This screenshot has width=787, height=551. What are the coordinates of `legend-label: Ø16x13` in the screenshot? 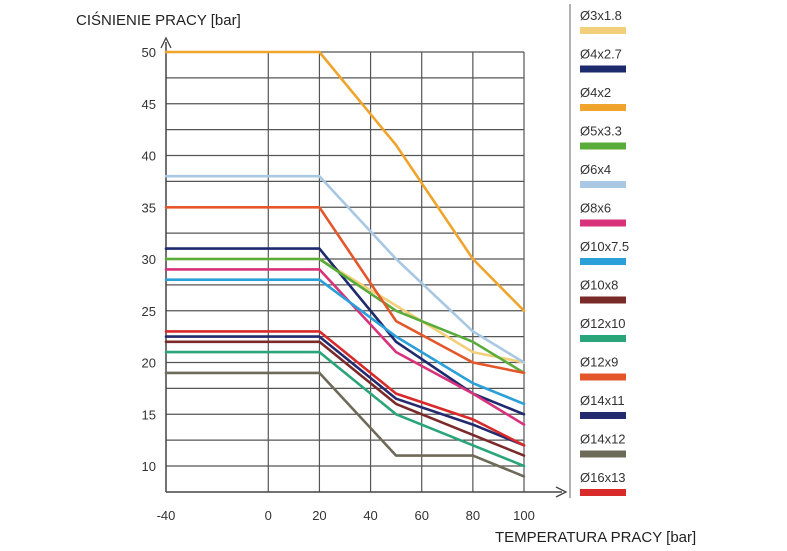 It's located at (603, 477).